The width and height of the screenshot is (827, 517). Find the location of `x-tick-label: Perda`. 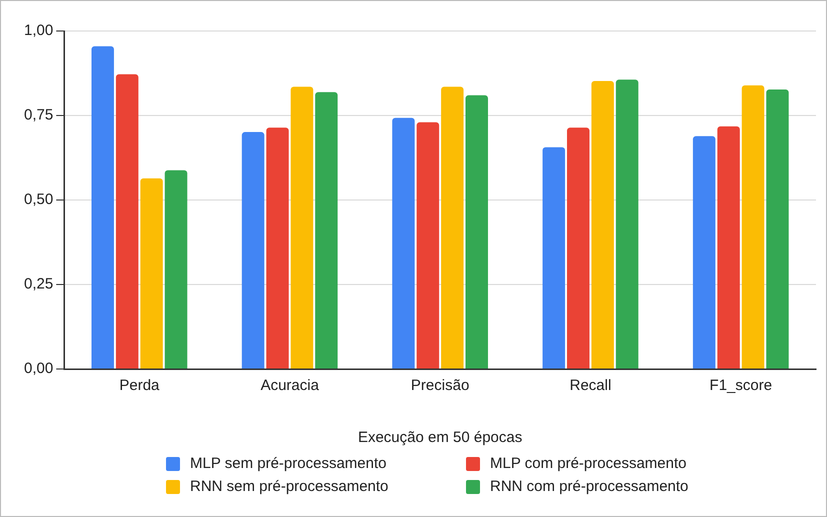

x-tick-label: Perda is located at coordinates (139, 385).